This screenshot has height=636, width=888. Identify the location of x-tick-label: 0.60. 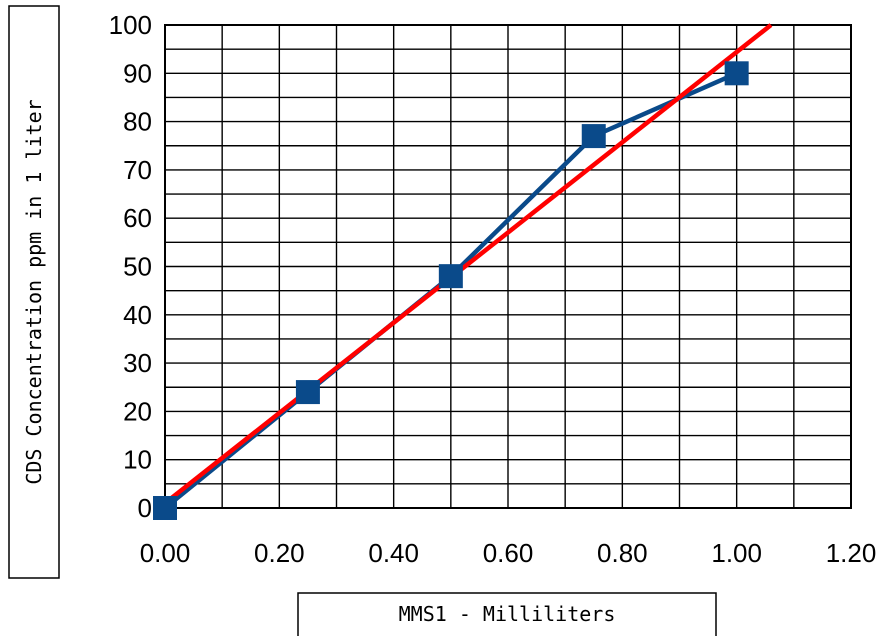
(508, 553).